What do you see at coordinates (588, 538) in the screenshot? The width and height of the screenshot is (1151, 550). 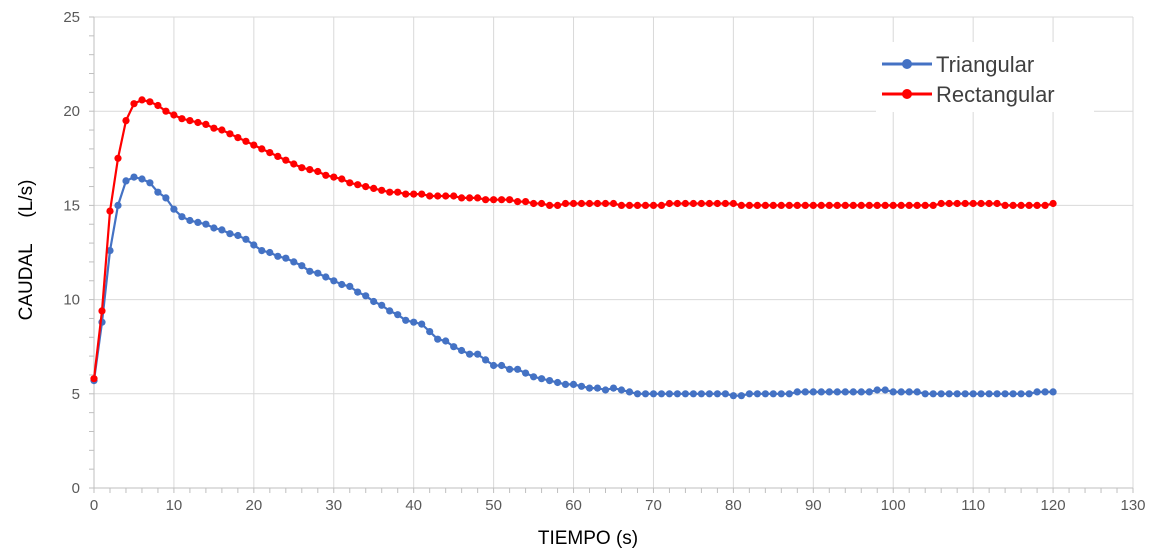 I see `x-axis-title: TIEMPO (s)` at bounding box center [588, 538].